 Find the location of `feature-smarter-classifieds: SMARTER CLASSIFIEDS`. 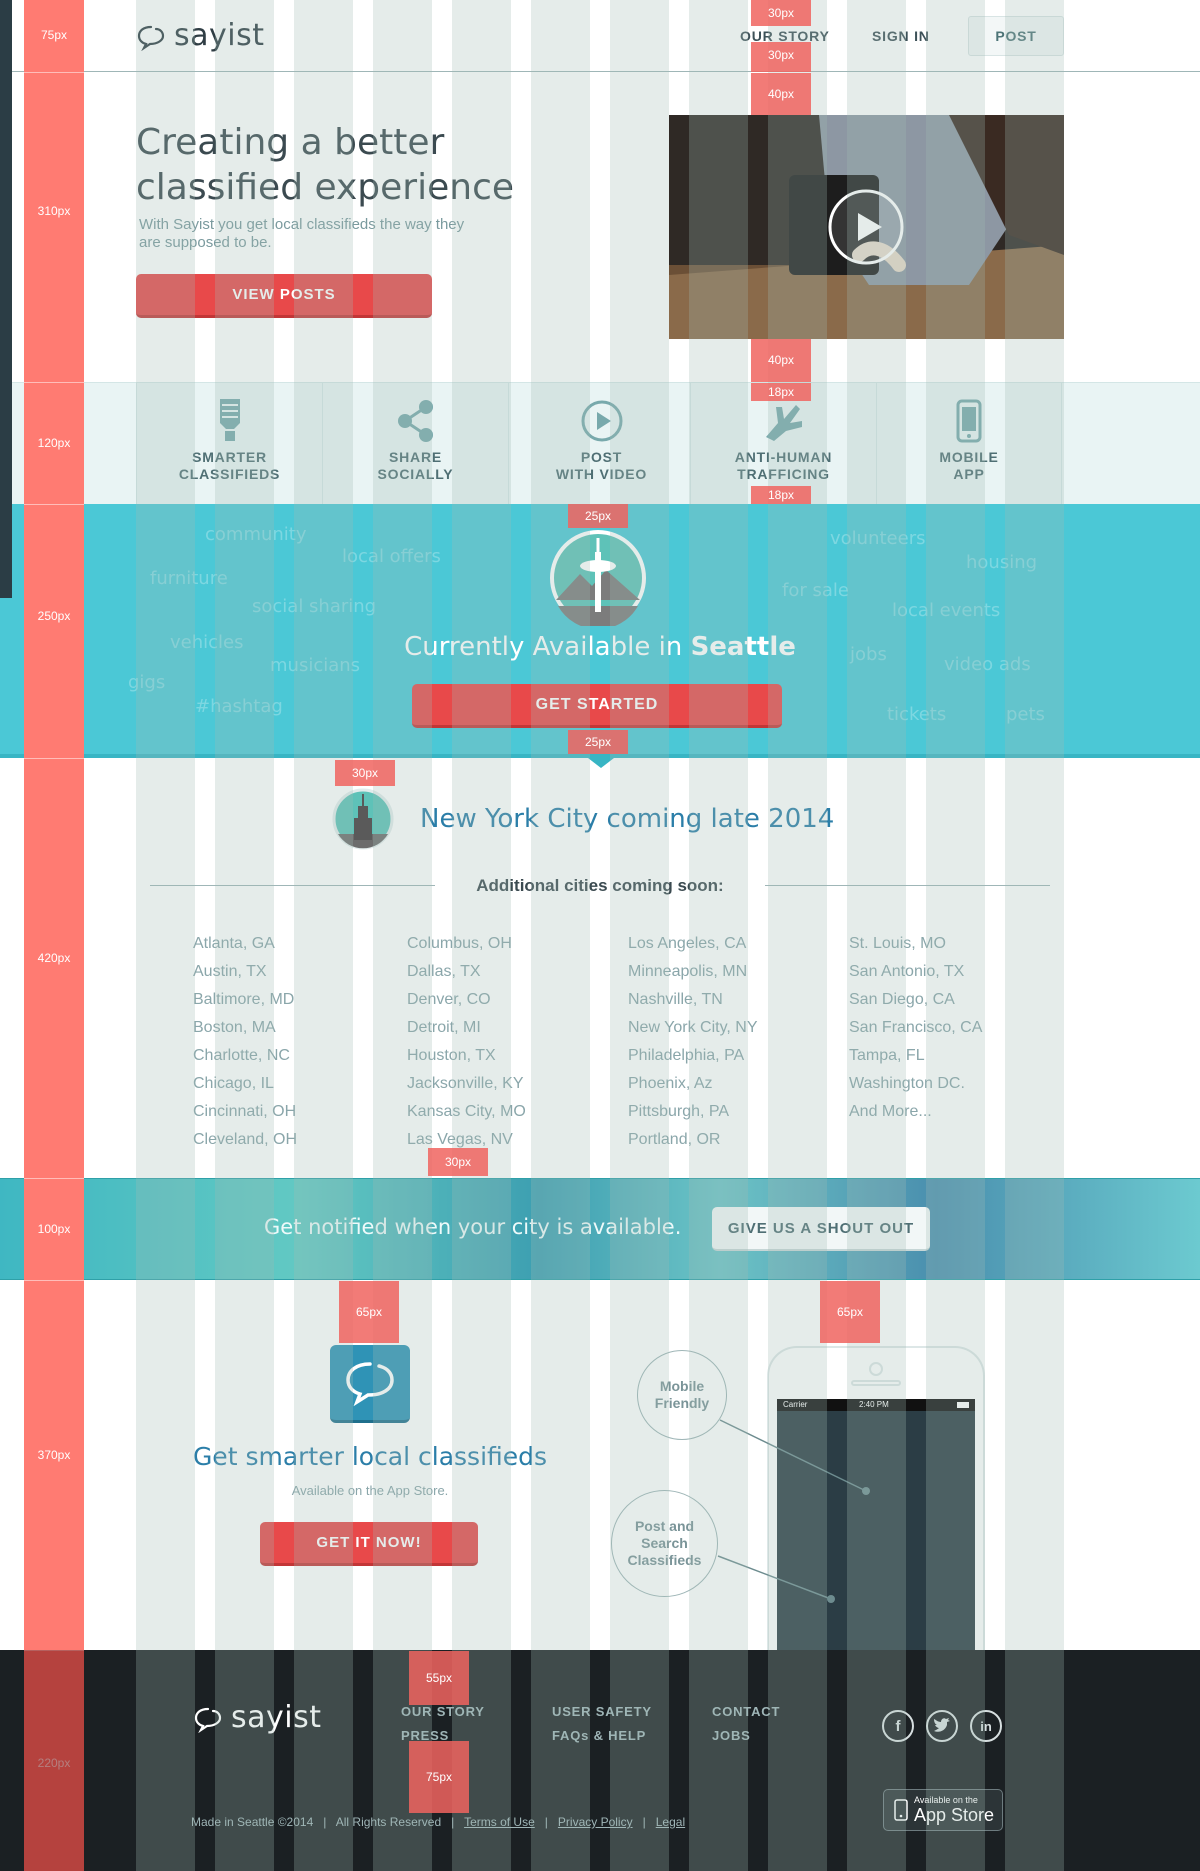

feature-smarter-classifieds: SMARTER CLASSIFIEDS is located at coordinates (229, 444).